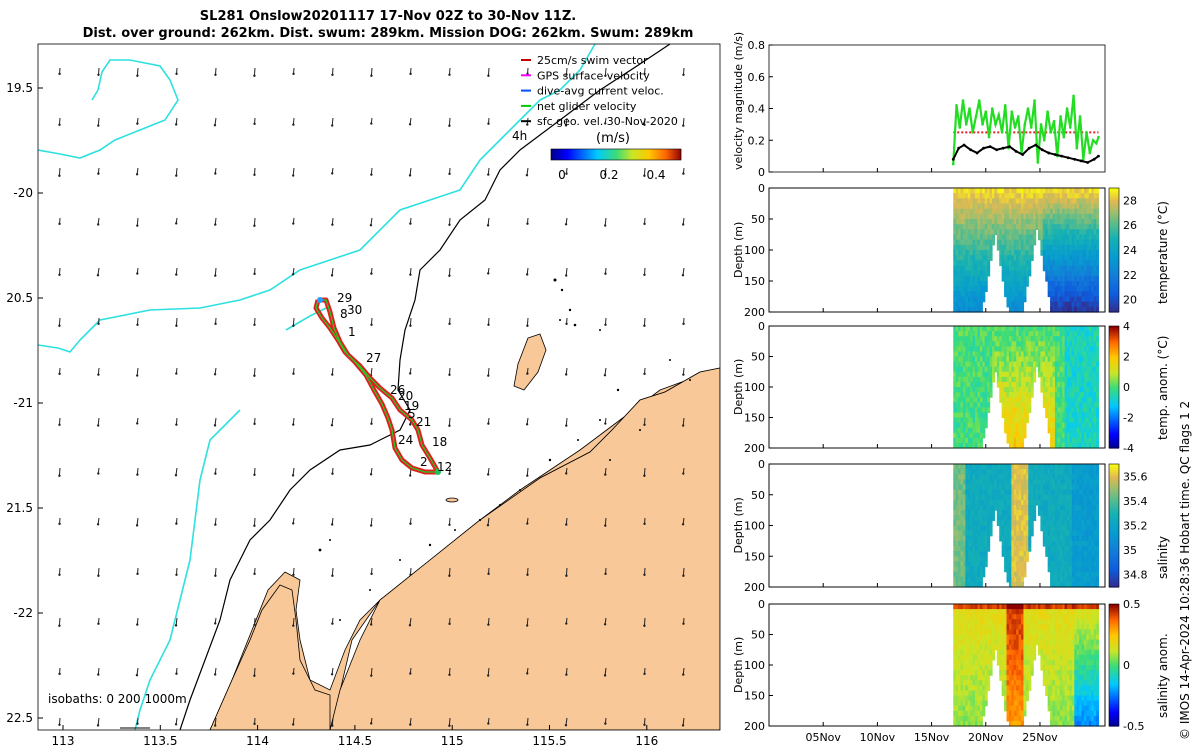 The width and height of the screenshot is (1200, 750). Describe the element at coordinates (593, 75) in the screenshot. I see `legend-label: GPS surface velocity` at that location.